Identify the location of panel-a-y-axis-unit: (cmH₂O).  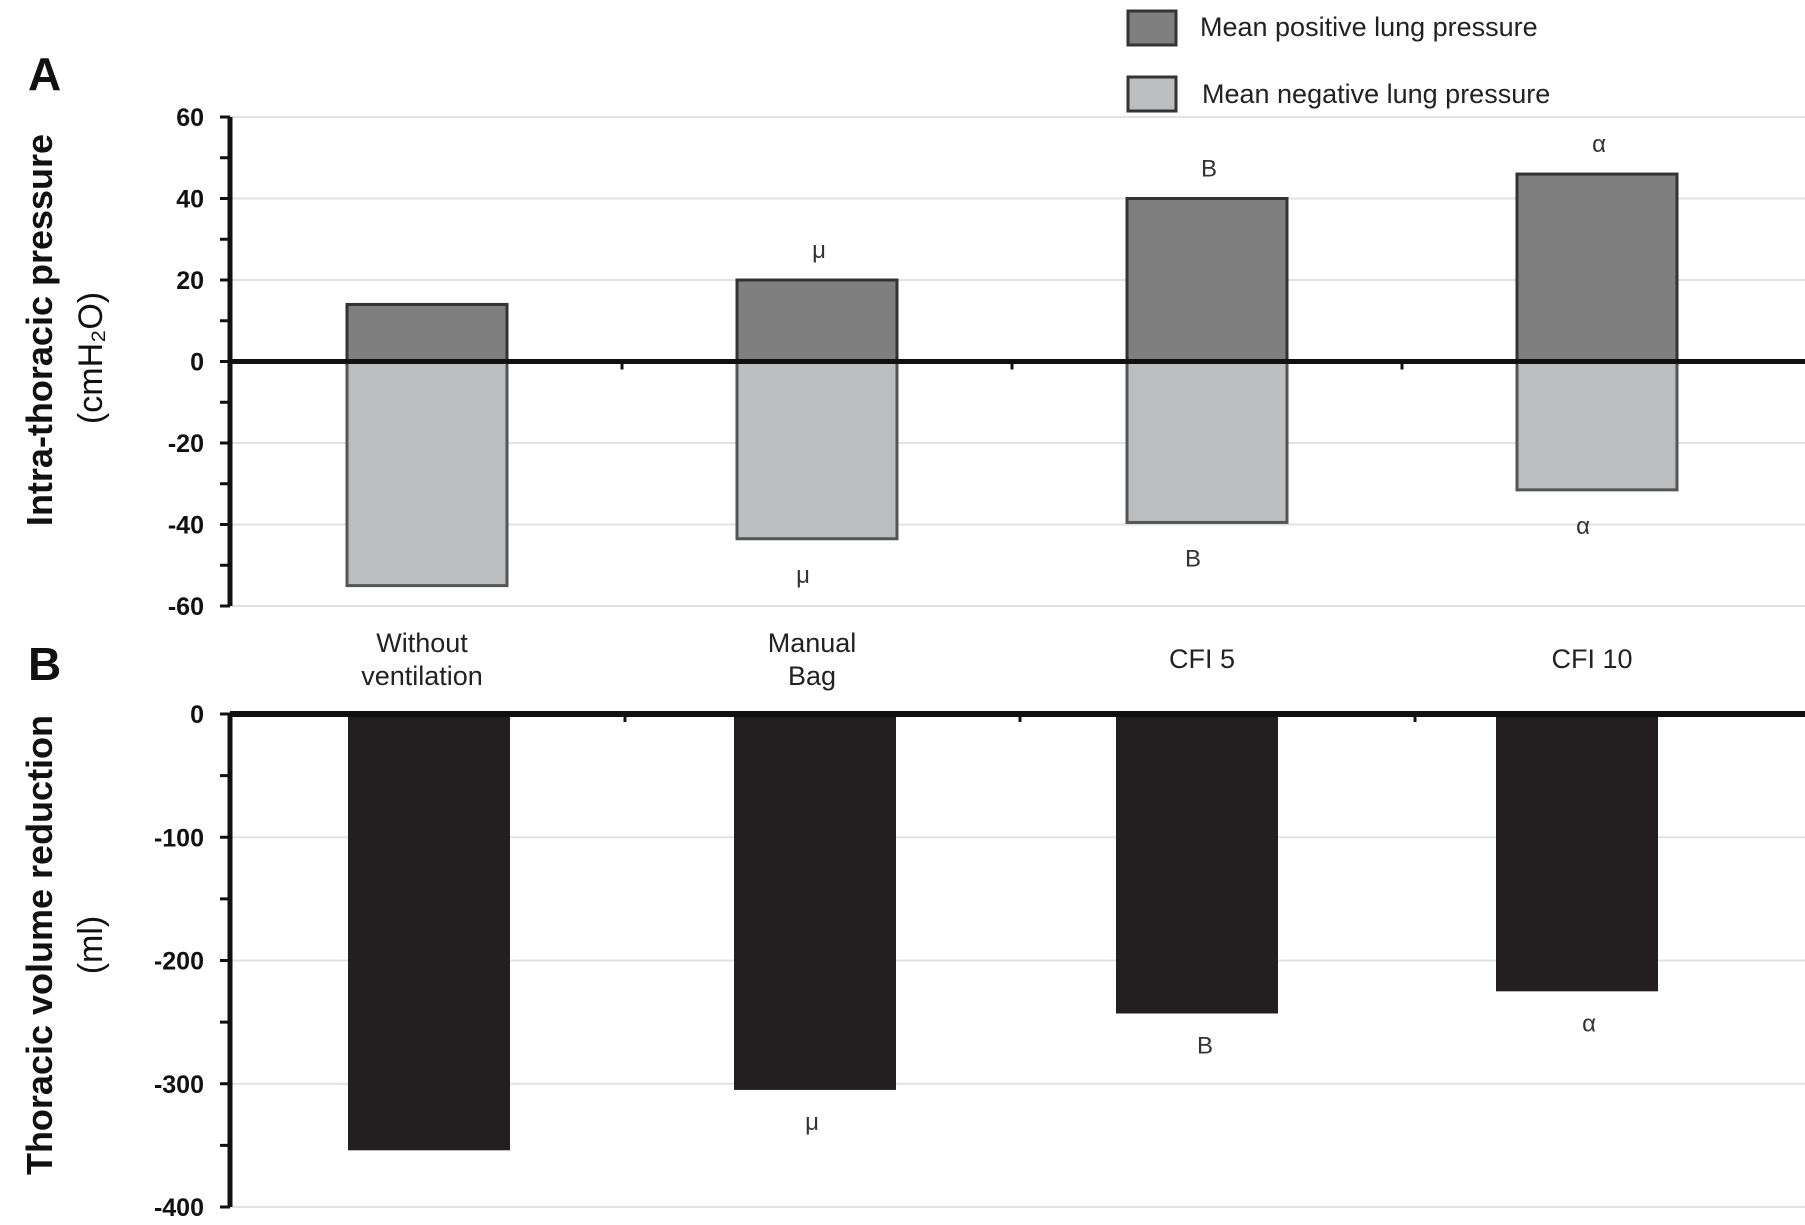
(91, 358).